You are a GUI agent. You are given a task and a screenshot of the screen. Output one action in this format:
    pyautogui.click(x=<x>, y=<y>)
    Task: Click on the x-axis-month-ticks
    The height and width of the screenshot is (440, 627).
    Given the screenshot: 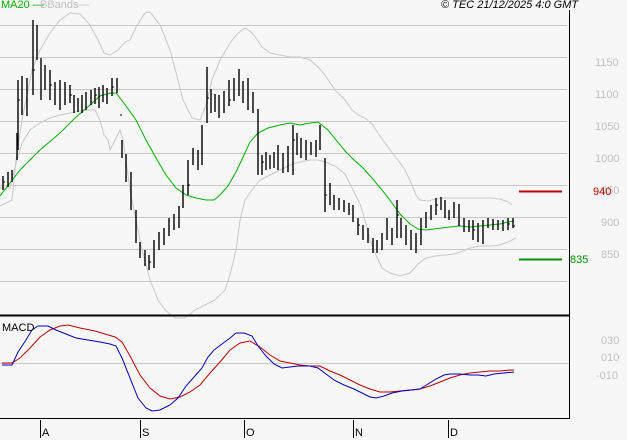 What is the action you would take?
    pyautogui.click(x=244, y=429)
    